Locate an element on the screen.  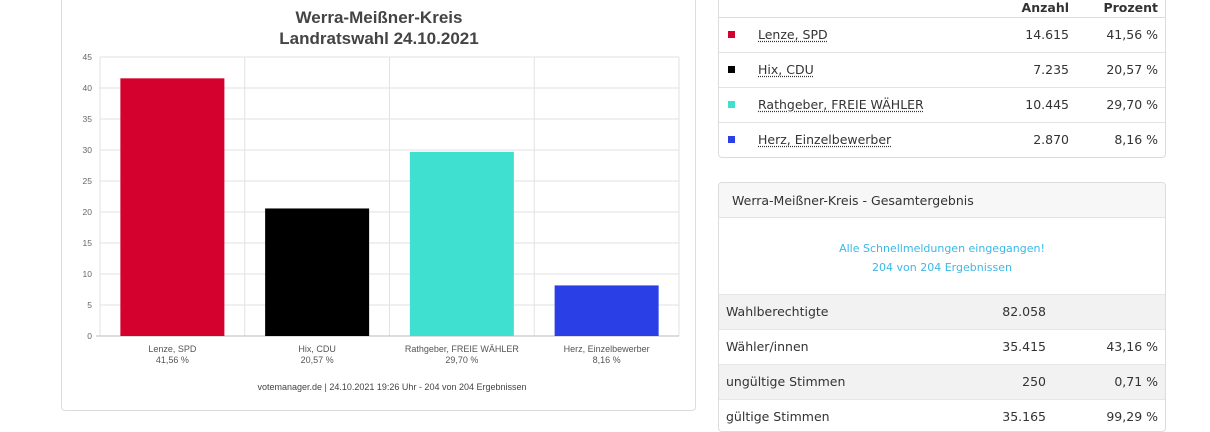
stat-value: 35.165 is located at coordinates (1024, 416).